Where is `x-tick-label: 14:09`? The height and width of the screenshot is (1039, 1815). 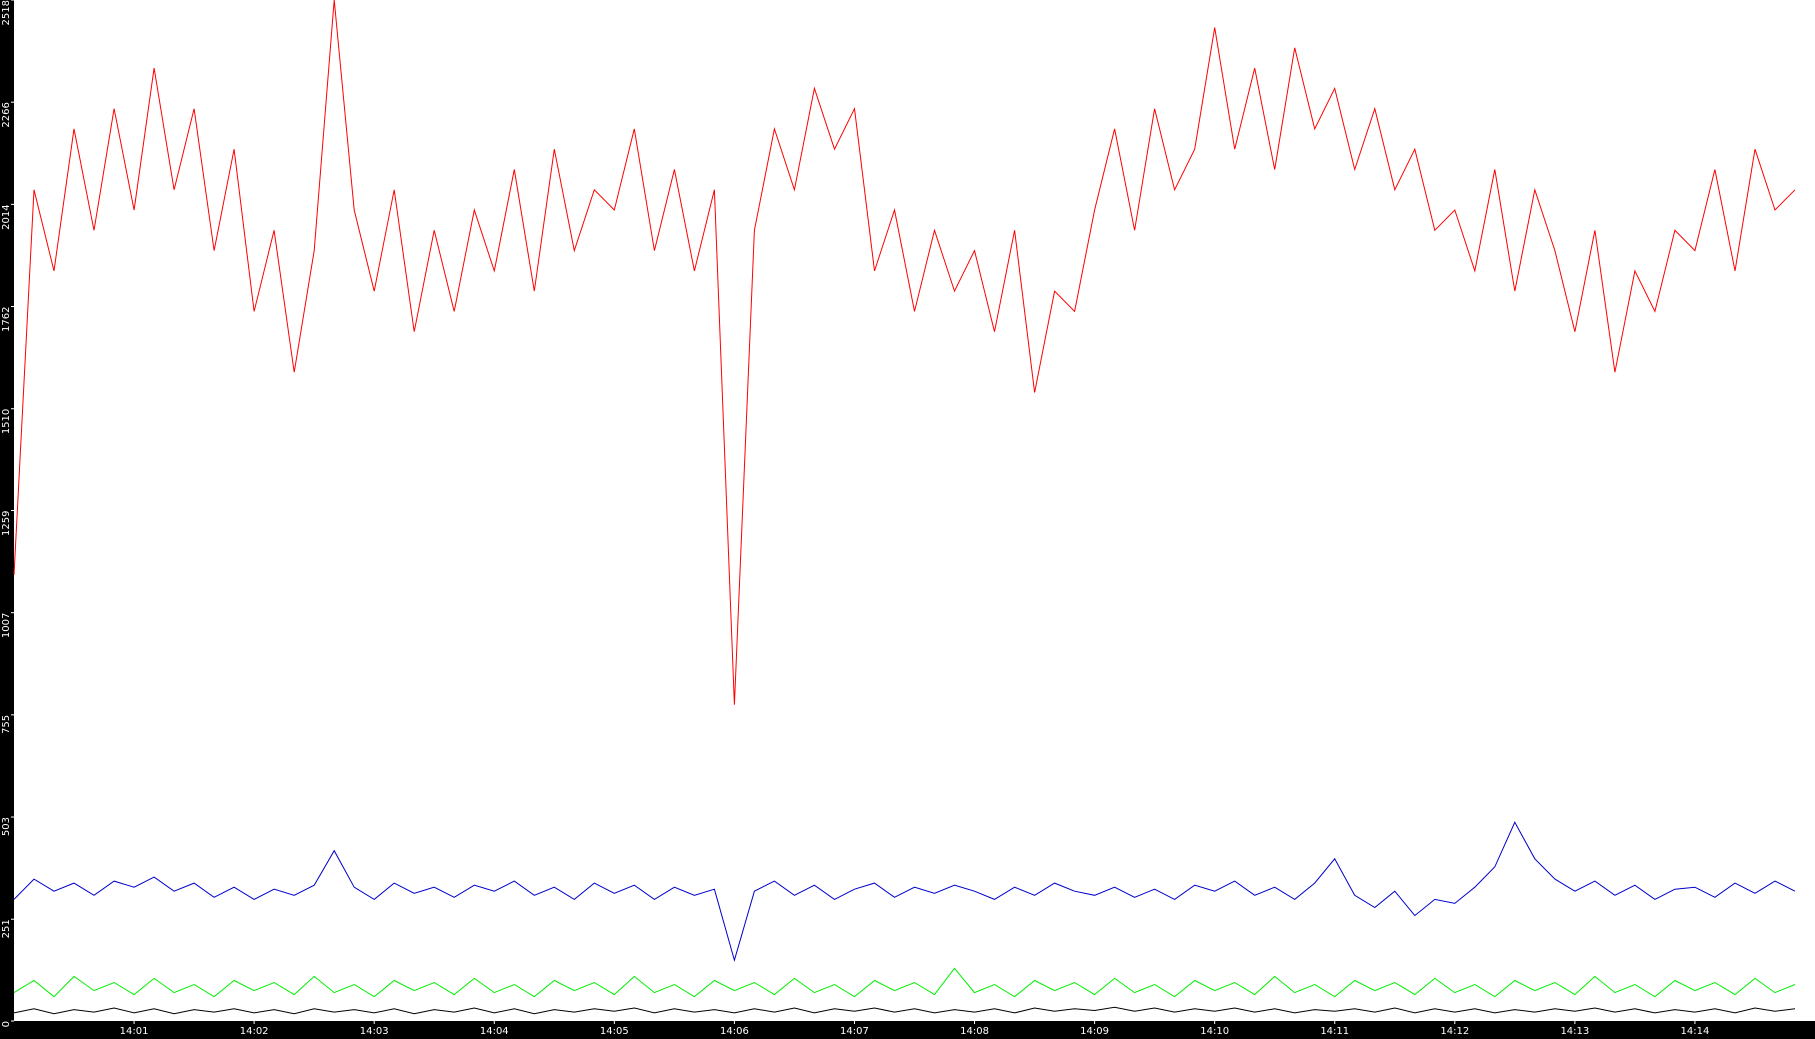
x-tick-label: 14:09 is located at coordinates (1094, 1031).